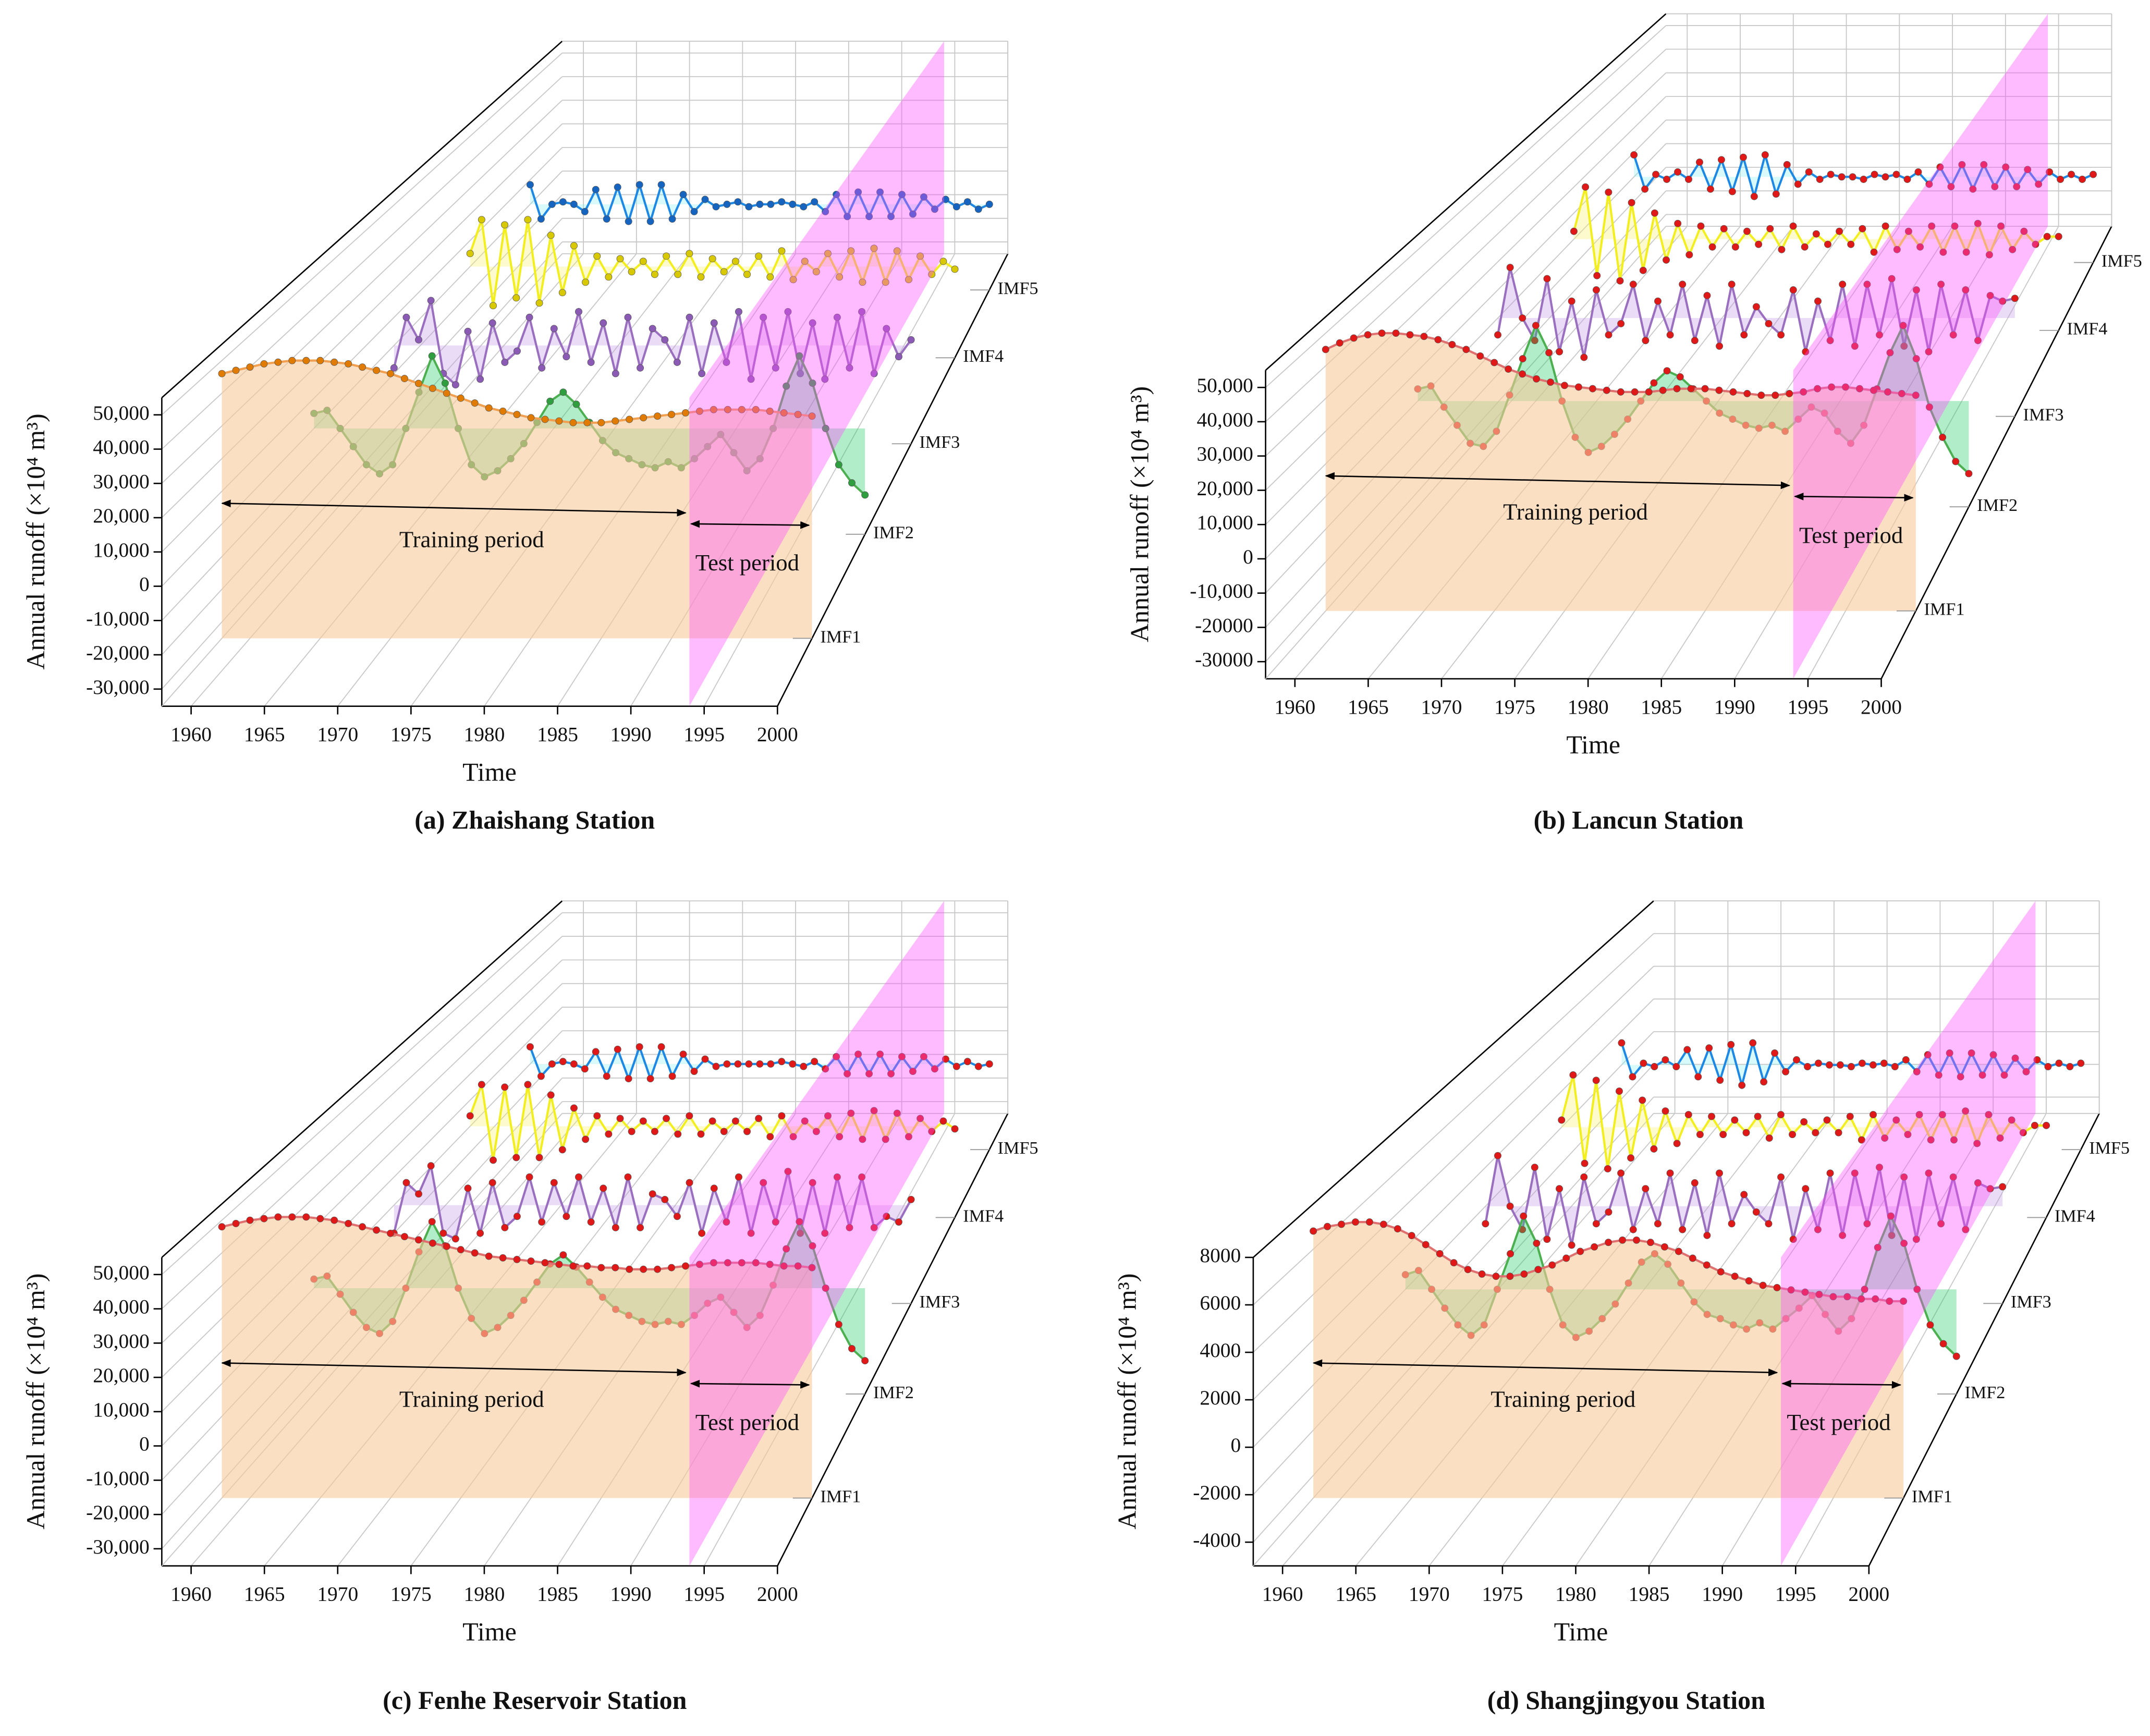 This screenshot has height=1736, width=2150. What do you see at coordinates (118, 1477) in the screenshot?
I see `y-tick-label: -10,000` at bounding box center [118, 1477].